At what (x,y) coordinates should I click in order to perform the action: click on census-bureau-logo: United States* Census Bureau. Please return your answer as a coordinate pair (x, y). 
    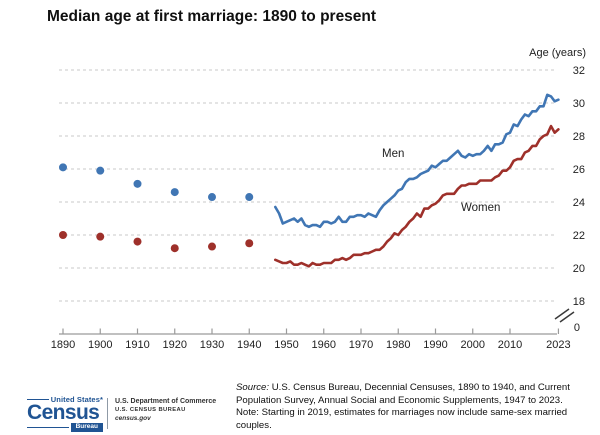
    Looking at the image, I should click on (65, 413).